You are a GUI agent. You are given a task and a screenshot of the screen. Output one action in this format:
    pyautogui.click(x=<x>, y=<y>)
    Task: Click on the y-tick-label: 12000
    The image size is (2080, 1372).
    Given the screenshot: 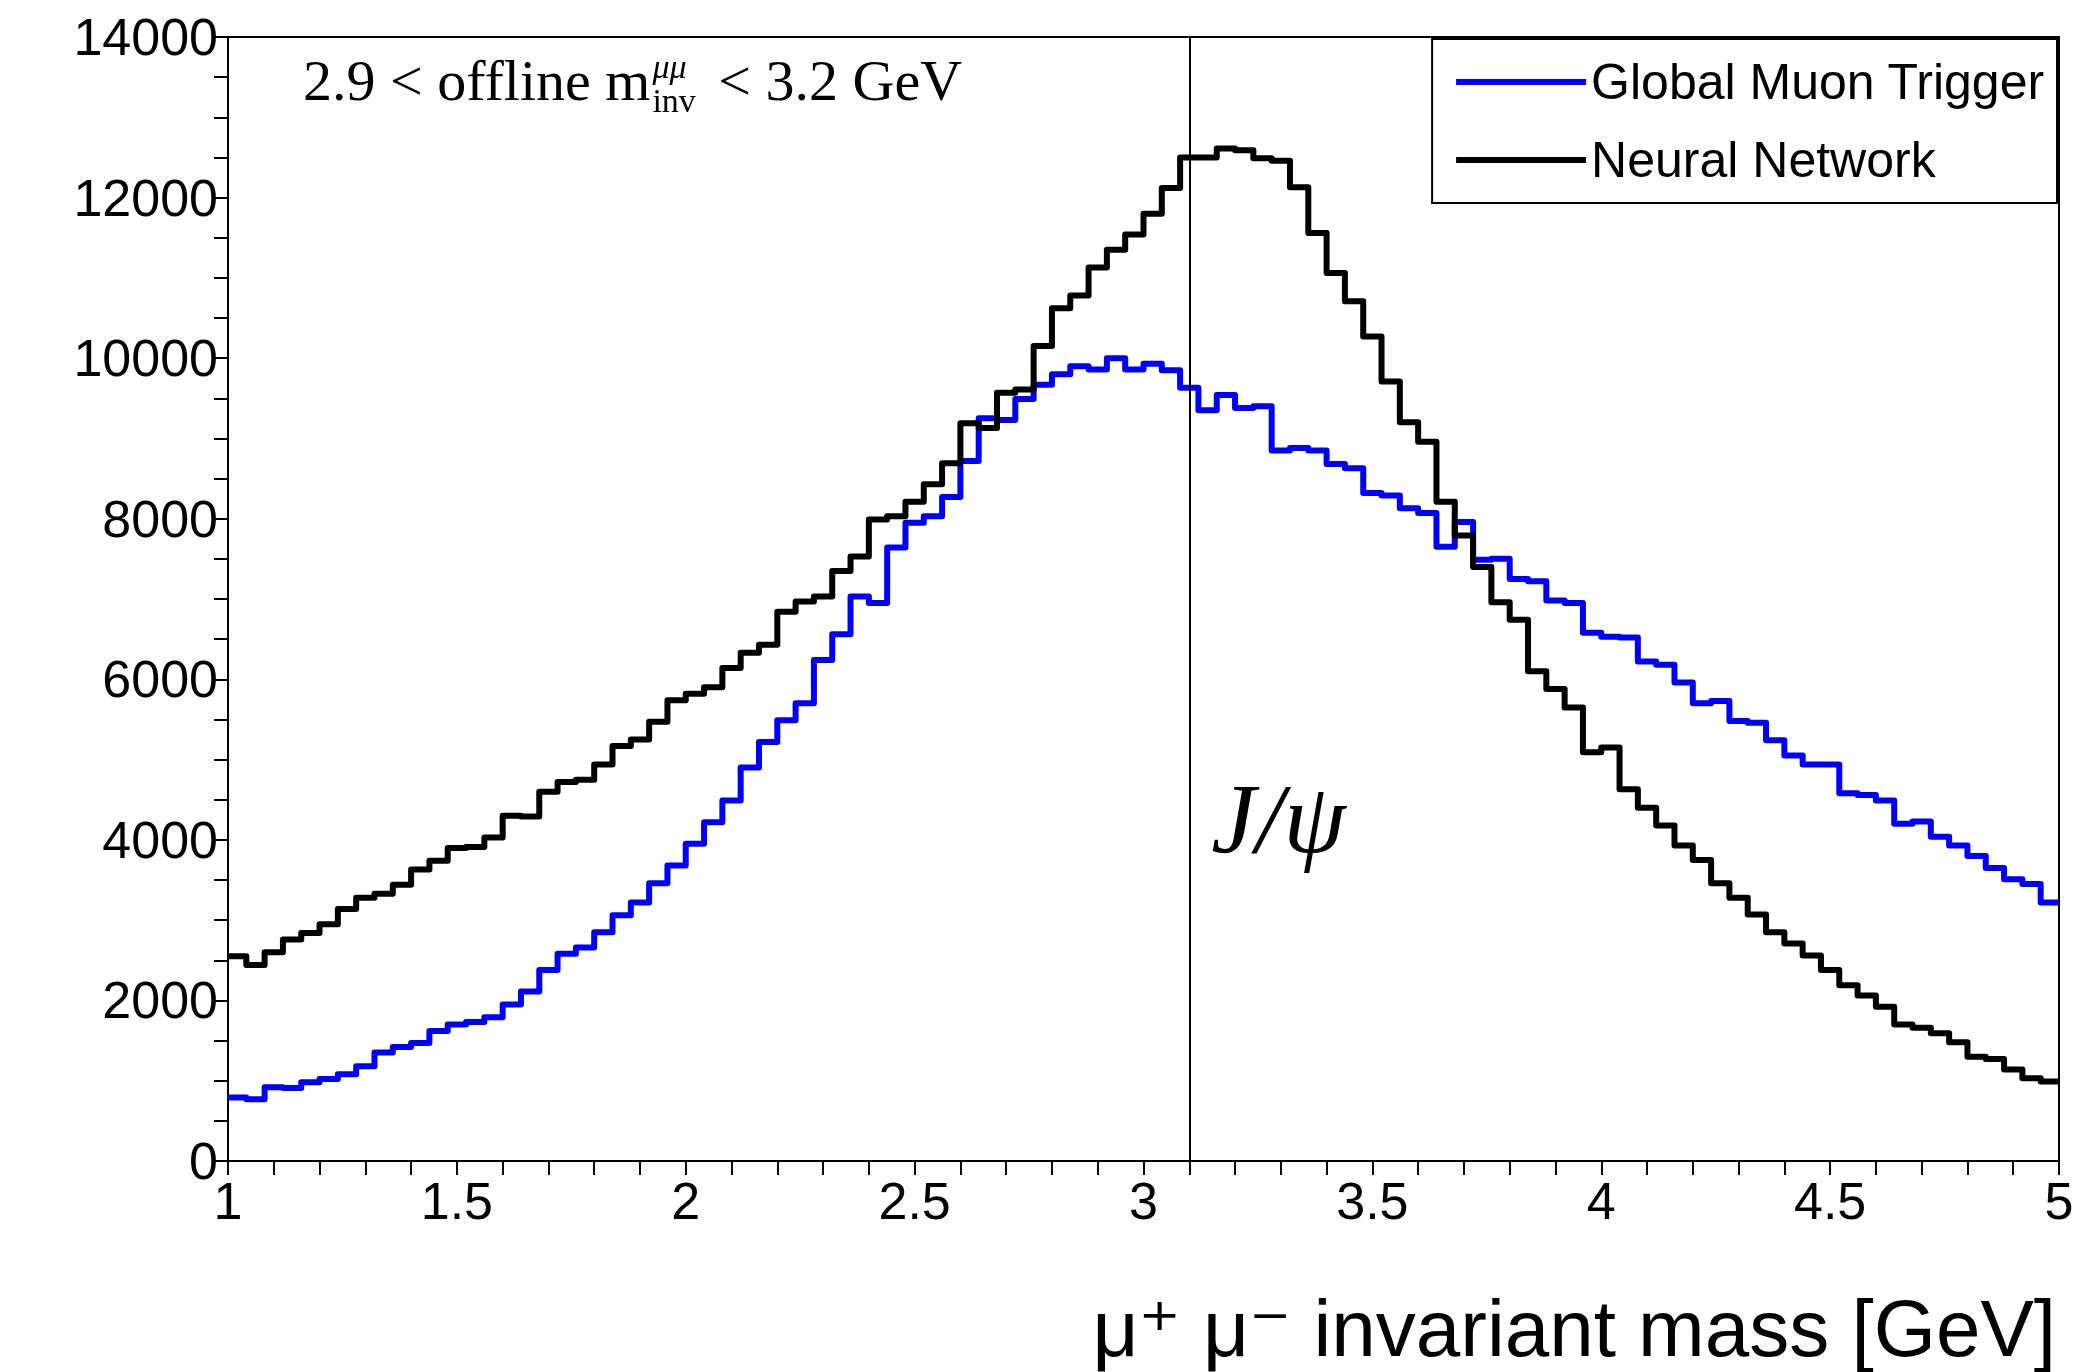 What is the action you would take?
    pyautogui.click(x=145, y=197)
    